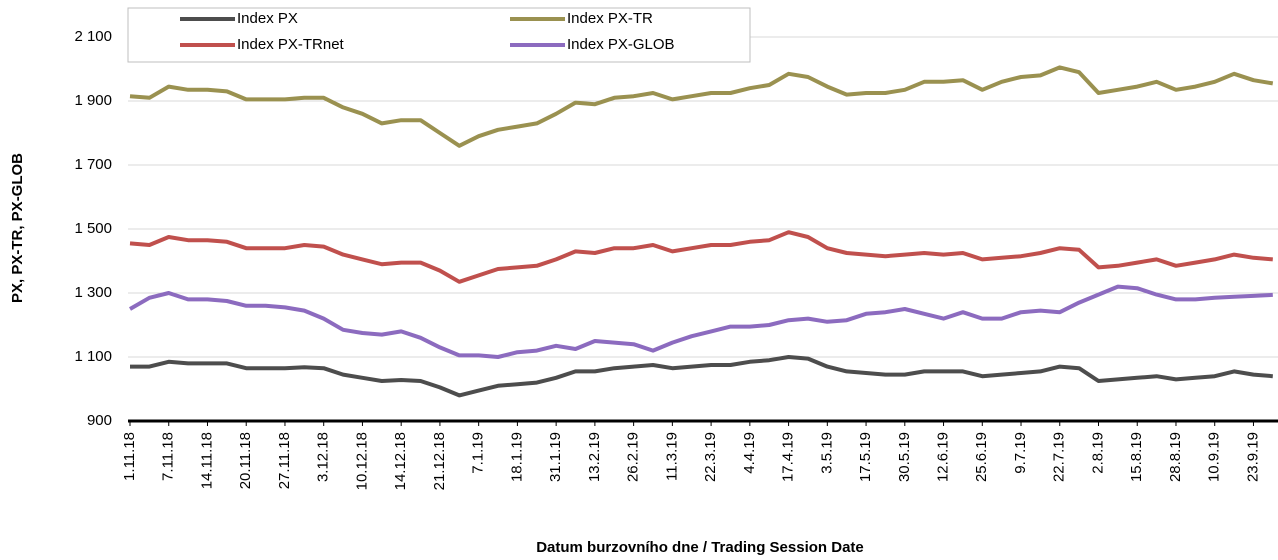 The width and height of the screenshot is (1278, 560). I want to click on y-axis-label: PX, PX-TR, PX-GLOB, so click(17, 228).